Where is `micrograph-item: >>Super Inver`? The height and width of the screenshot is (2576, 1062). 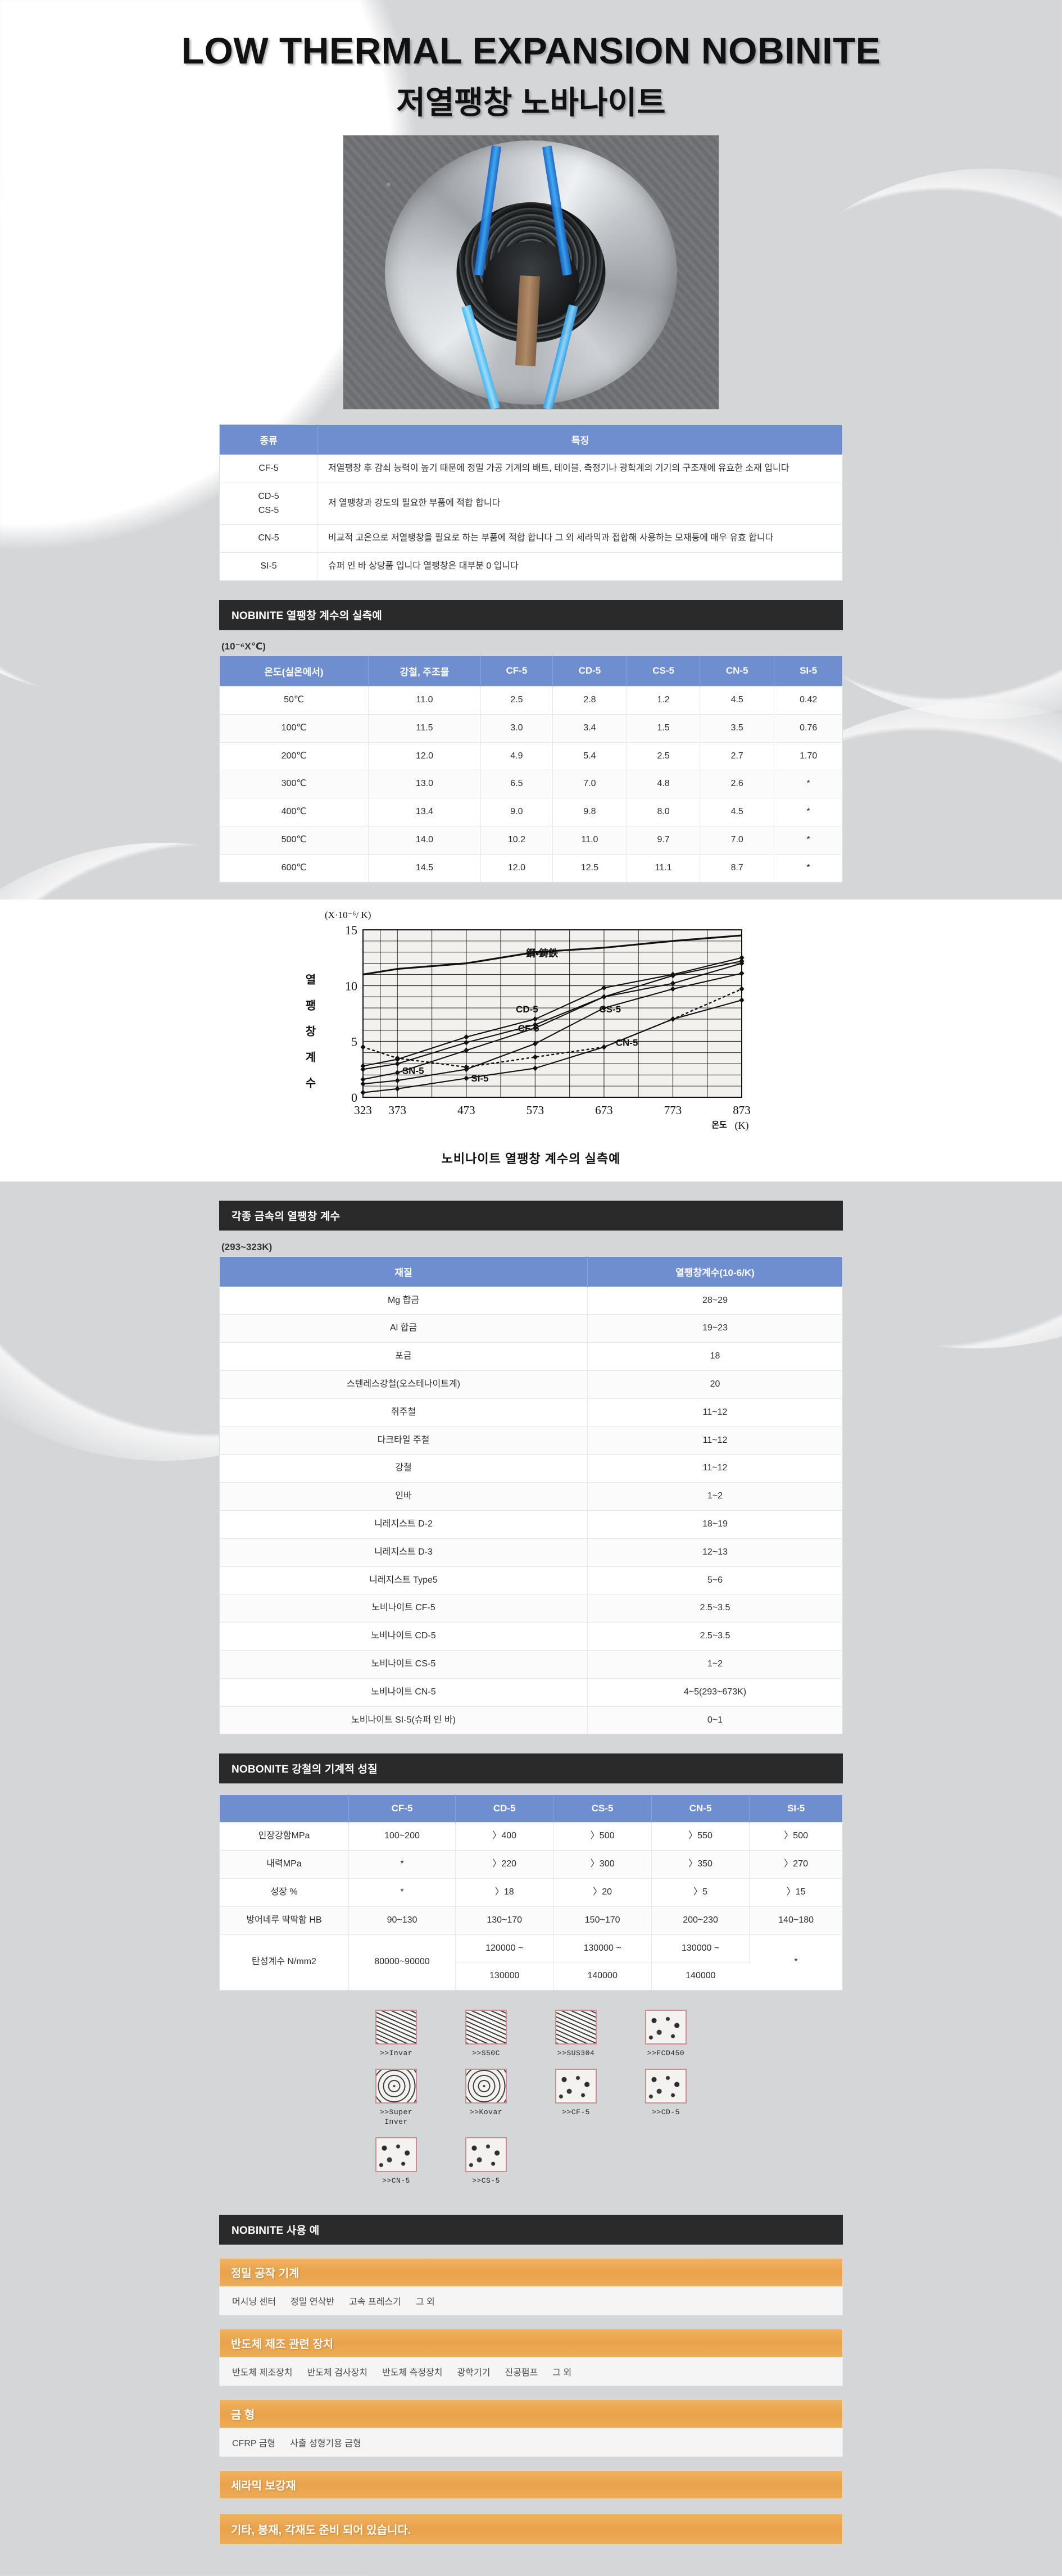 micrograph-item: >>Super Inver is located at coordinates (396, 2098).